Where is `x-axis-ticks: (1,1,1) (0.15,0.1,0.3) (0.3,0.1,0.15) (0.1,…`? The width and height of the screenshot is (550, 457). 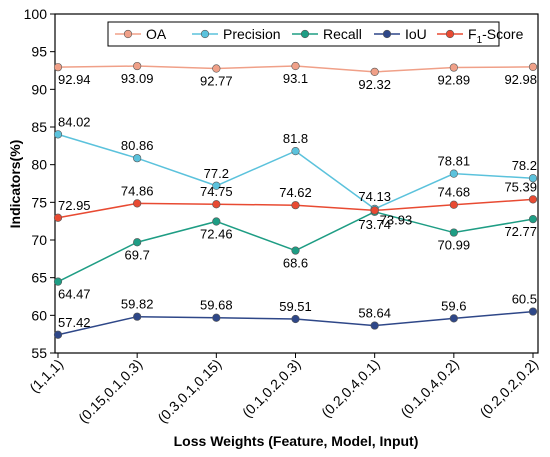 x-axis-ticks: (1,1,1) (0.15,0.1,0.3) (0.3,0.1,0.15) (0.1,… is located at coordinates (283, 389).